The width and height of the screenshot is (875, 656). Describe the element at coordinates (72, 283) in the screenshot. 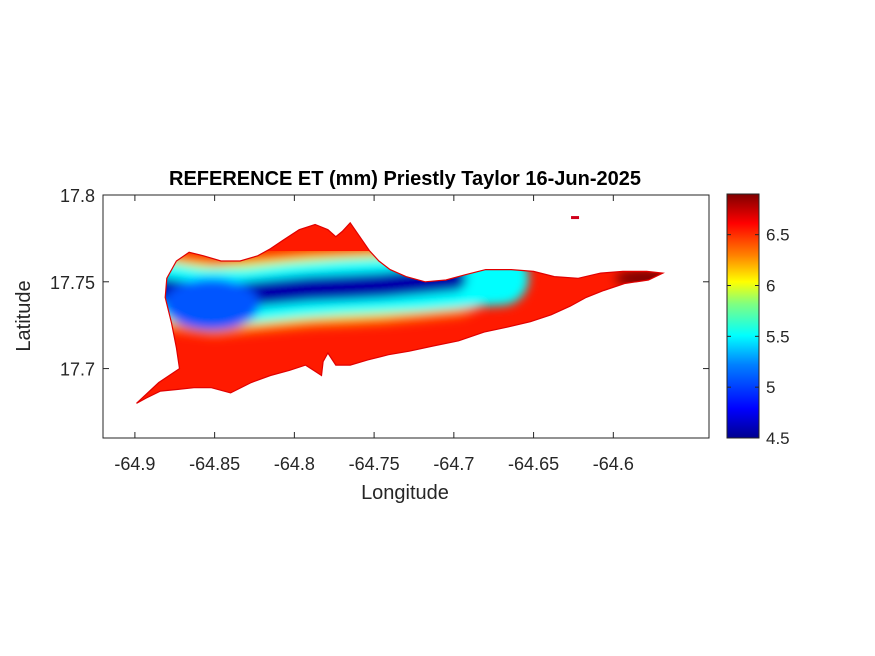

I see `y-tick-label: 17.75` at that location.